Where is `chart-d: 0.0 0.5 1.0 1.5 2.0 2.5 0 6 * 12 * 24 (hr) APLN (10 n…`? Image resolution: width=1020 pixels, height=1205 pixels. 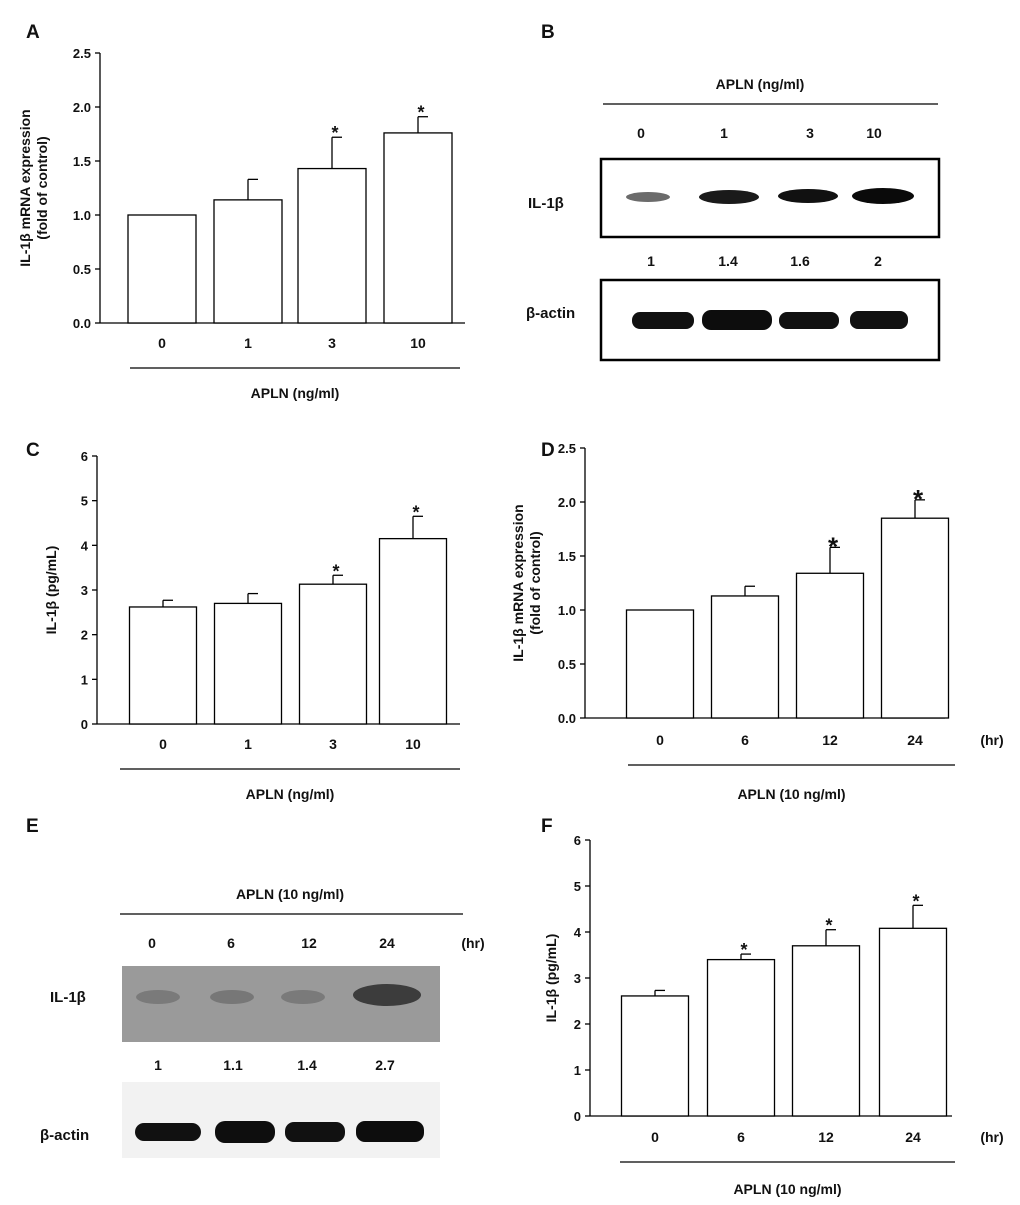 chart-d: 0.0 0.5 1.0 1.5 2.0 2.5 0 6 * 12 * 24 (hr) APLN (10 n… is located at coordinates (757, 621).